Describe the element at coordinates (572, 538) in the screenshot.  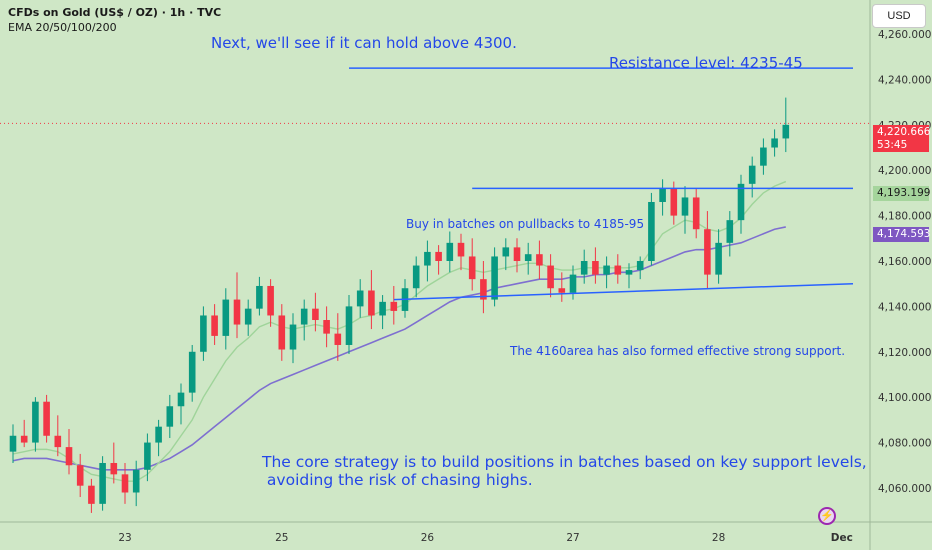
I see `x-tick-label: 27` at that location.